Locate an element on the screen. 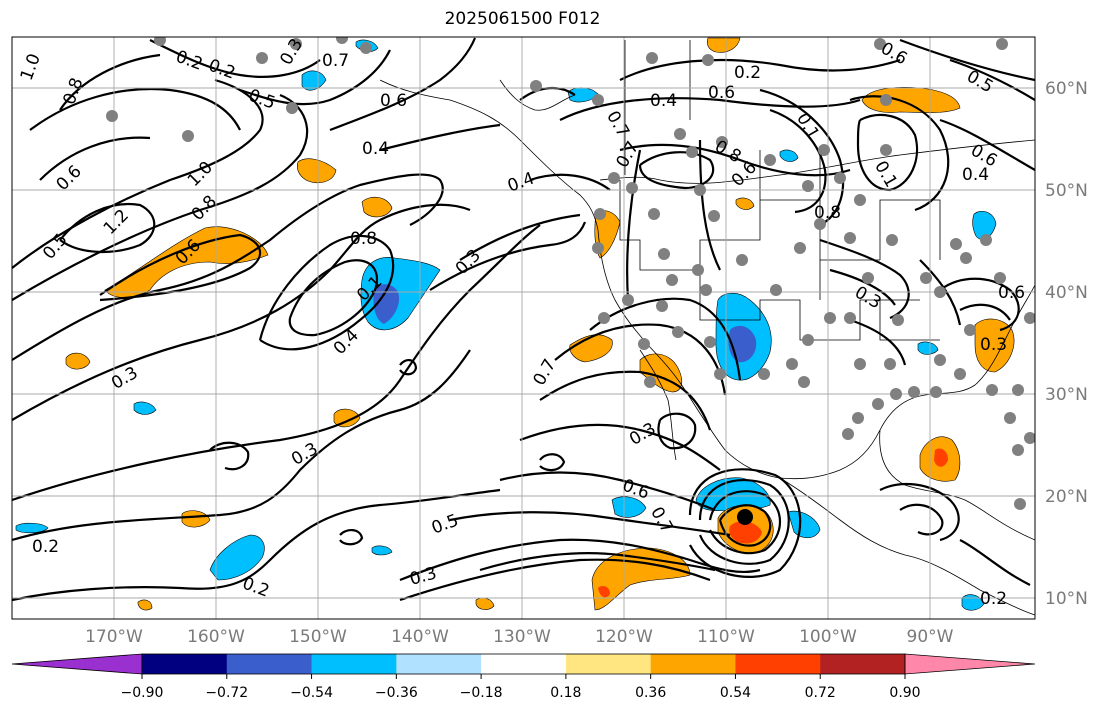 The image size is (1105, 712). lat-tick-label: 50°N is located at coordinates (1066, 191).